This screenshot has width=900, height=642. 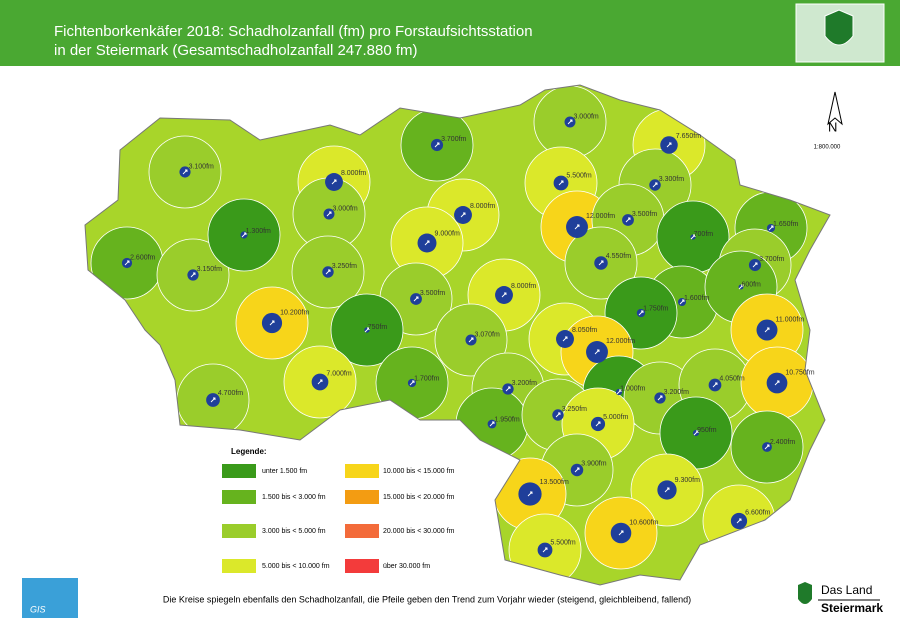 I want to click on header-bar, so click(x=450, y=33).